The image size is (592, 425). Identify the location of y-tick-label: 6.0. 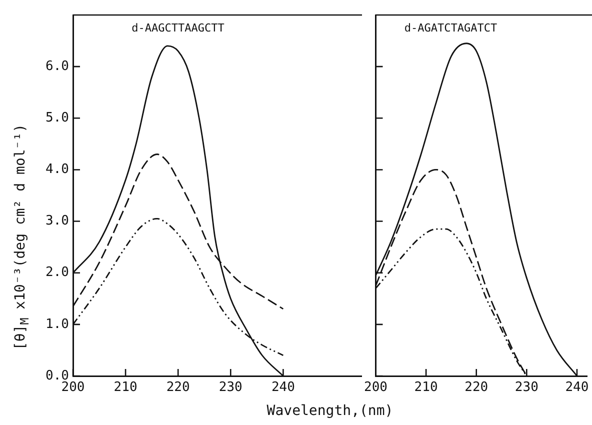
(57, 66).